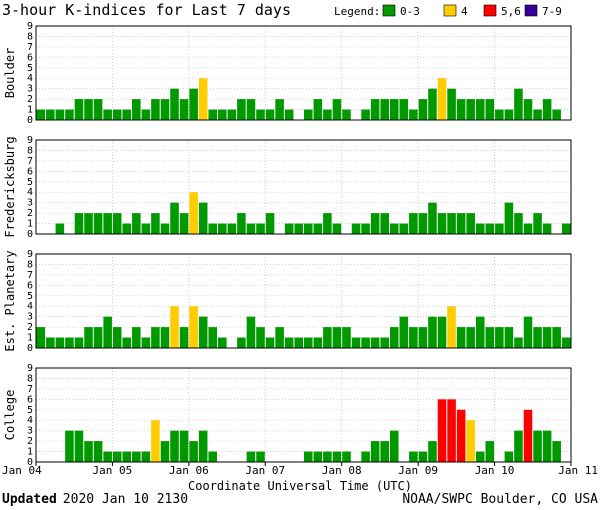  I want to click on x-tick-label: Jan 11, so click(578, 470).